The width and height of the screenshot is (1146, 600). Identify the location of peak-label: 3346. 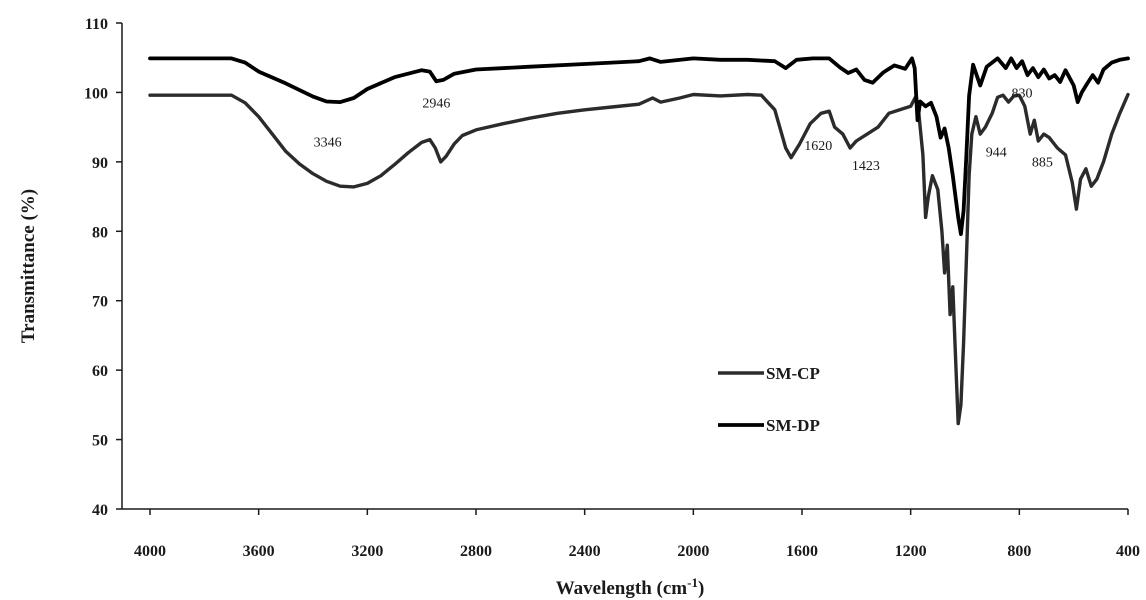
(328, 143).